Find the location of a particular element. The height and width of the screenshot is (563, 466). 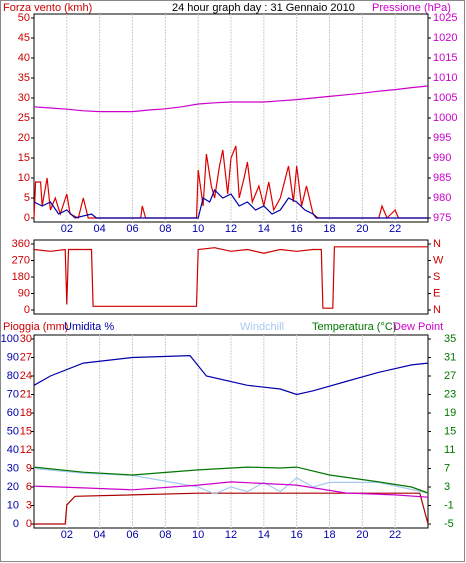

y2-tick-label: 1020 is located at coordinates (445, 38).